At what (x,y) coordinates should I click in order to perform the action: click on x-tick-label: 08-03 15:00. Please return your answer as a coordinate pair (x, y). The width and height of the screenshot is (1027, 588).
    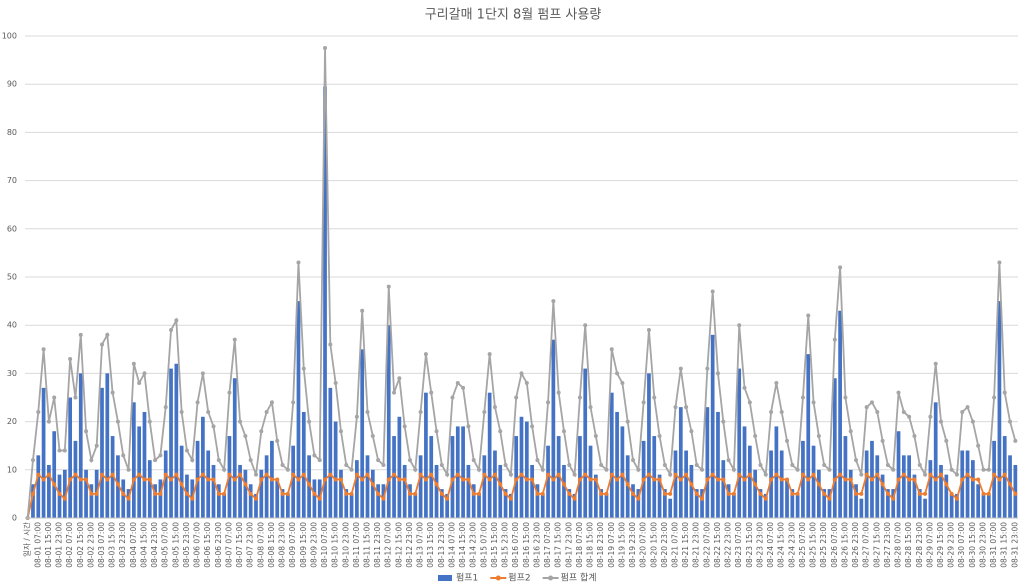
    Looking at the image, I should click on (112, 545).